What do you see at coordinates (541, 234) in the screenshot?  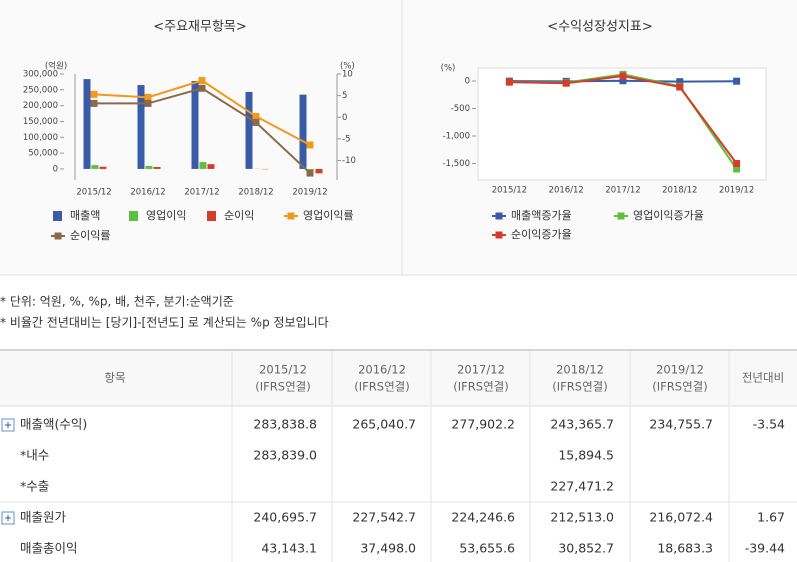 I see `legend-label: 순이익증가율` at bounding box center [541, 234].